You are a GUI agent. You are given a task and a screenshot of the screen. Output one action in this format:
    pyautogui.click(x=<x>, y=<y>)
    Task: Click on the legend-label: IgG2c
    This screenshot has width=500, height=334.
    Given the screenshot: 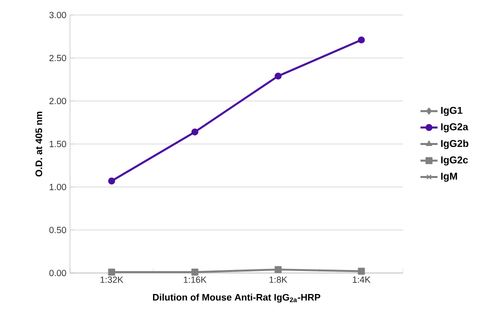 What is the action you would take?
    pyautogui.click(x=454, y=161)
    